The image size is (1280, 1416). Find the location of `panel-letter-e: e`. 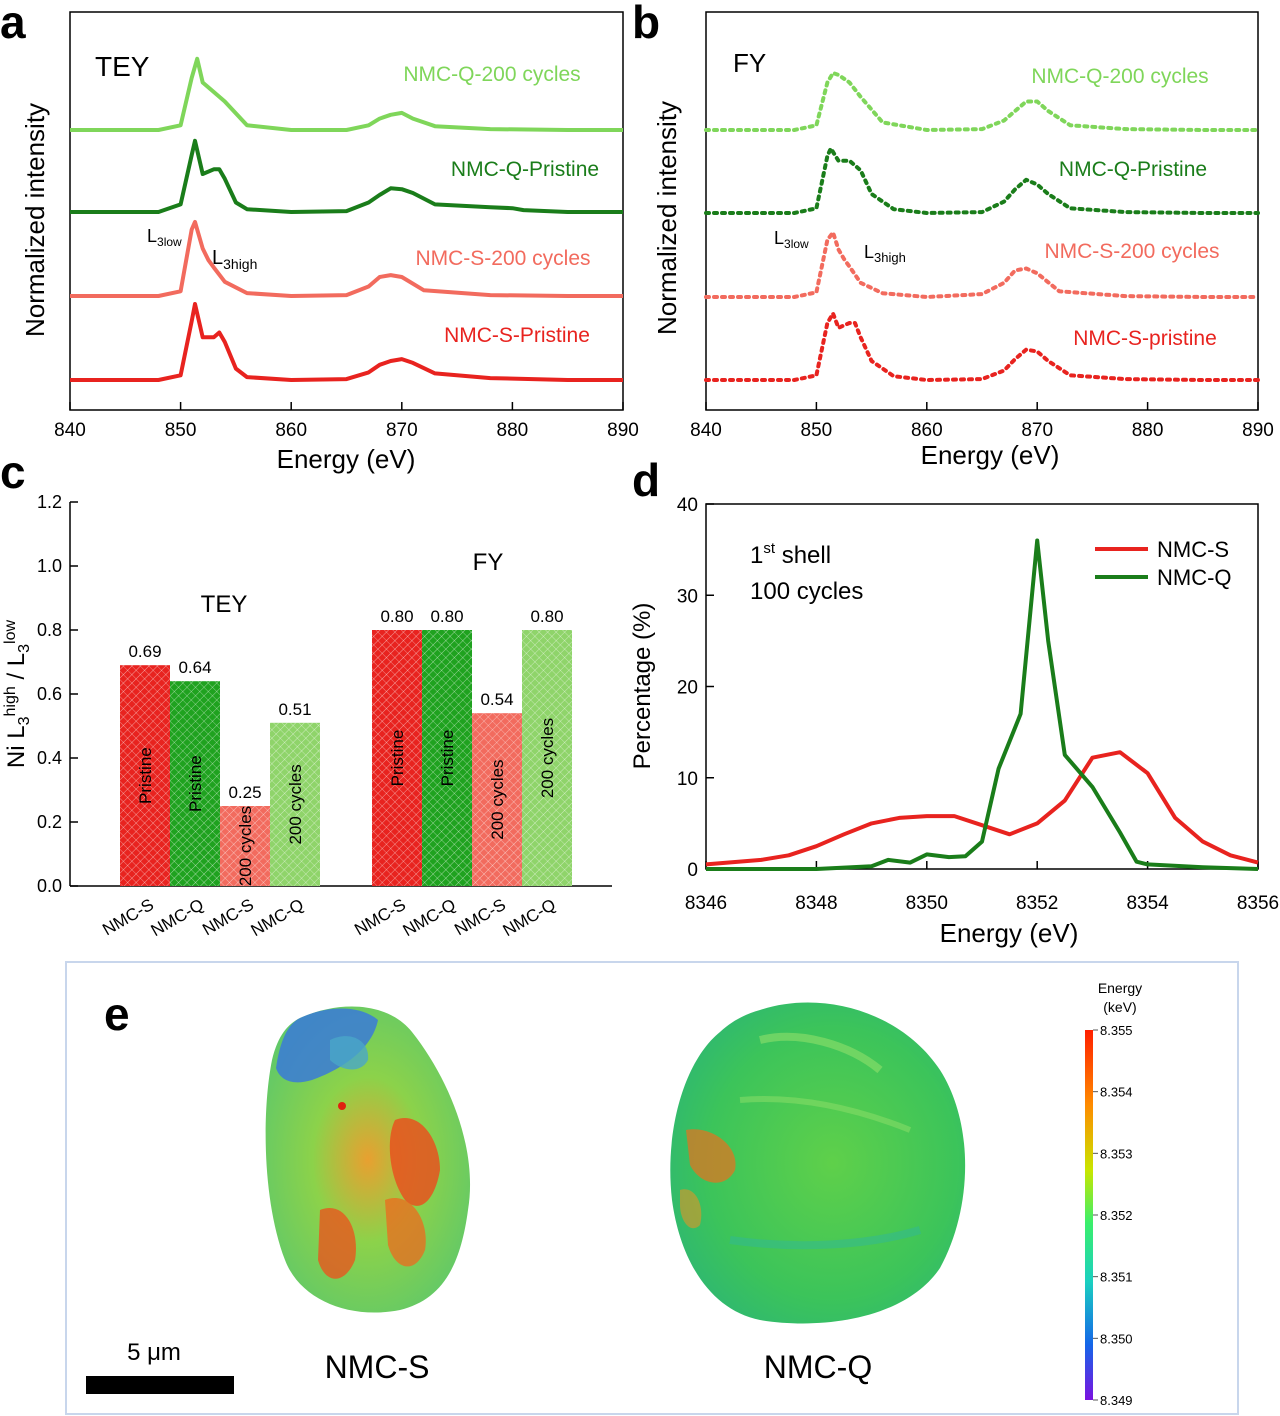

panel-letter-e: e is located at coordinates (117, 1014).